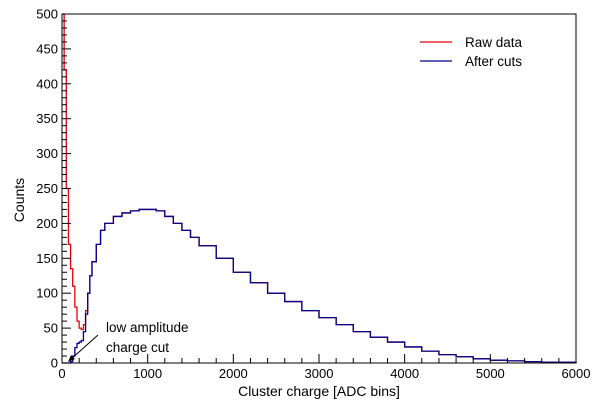 Image resolution: width=593 pixels, height=406 pixels. Describe the element at coordinates (47, 83) in the screenshot. I see `y-tick-label: 400` at that location.